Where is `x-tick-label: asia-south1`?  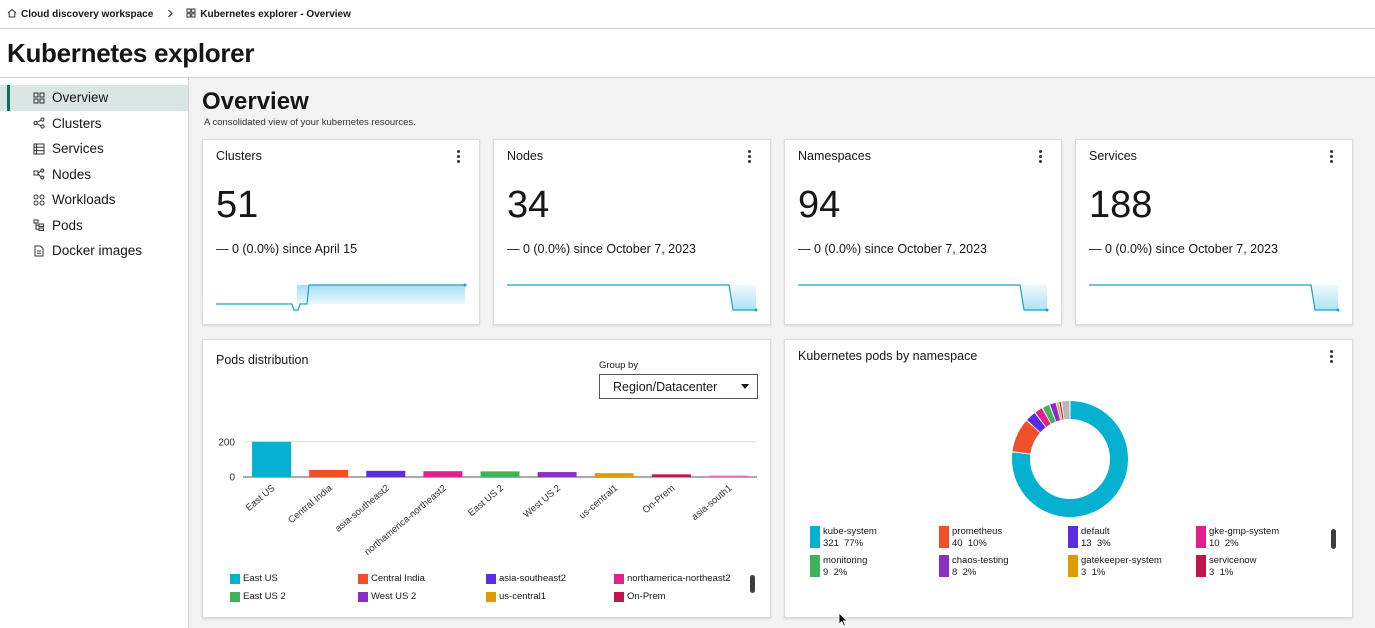
x-tick-label: asia-south1 is located at coordinates (712, 503).